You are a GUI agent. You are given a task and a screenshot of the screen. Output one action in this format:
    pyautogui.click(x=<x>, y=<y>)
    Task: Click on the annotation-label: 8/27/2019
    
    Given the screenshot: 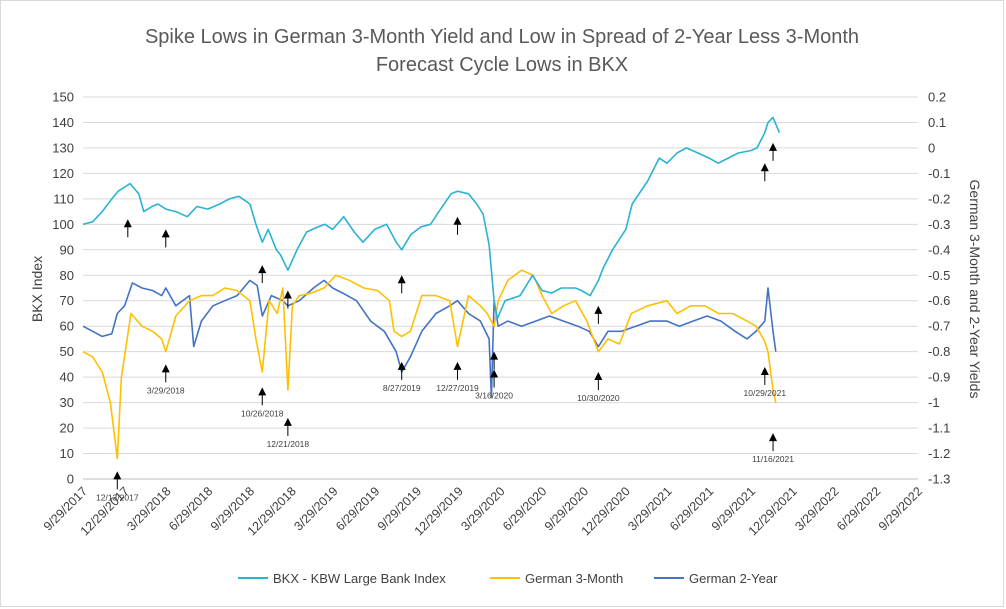 What is the action you would take?
    pyautogui.click(x=402, y=388)
    